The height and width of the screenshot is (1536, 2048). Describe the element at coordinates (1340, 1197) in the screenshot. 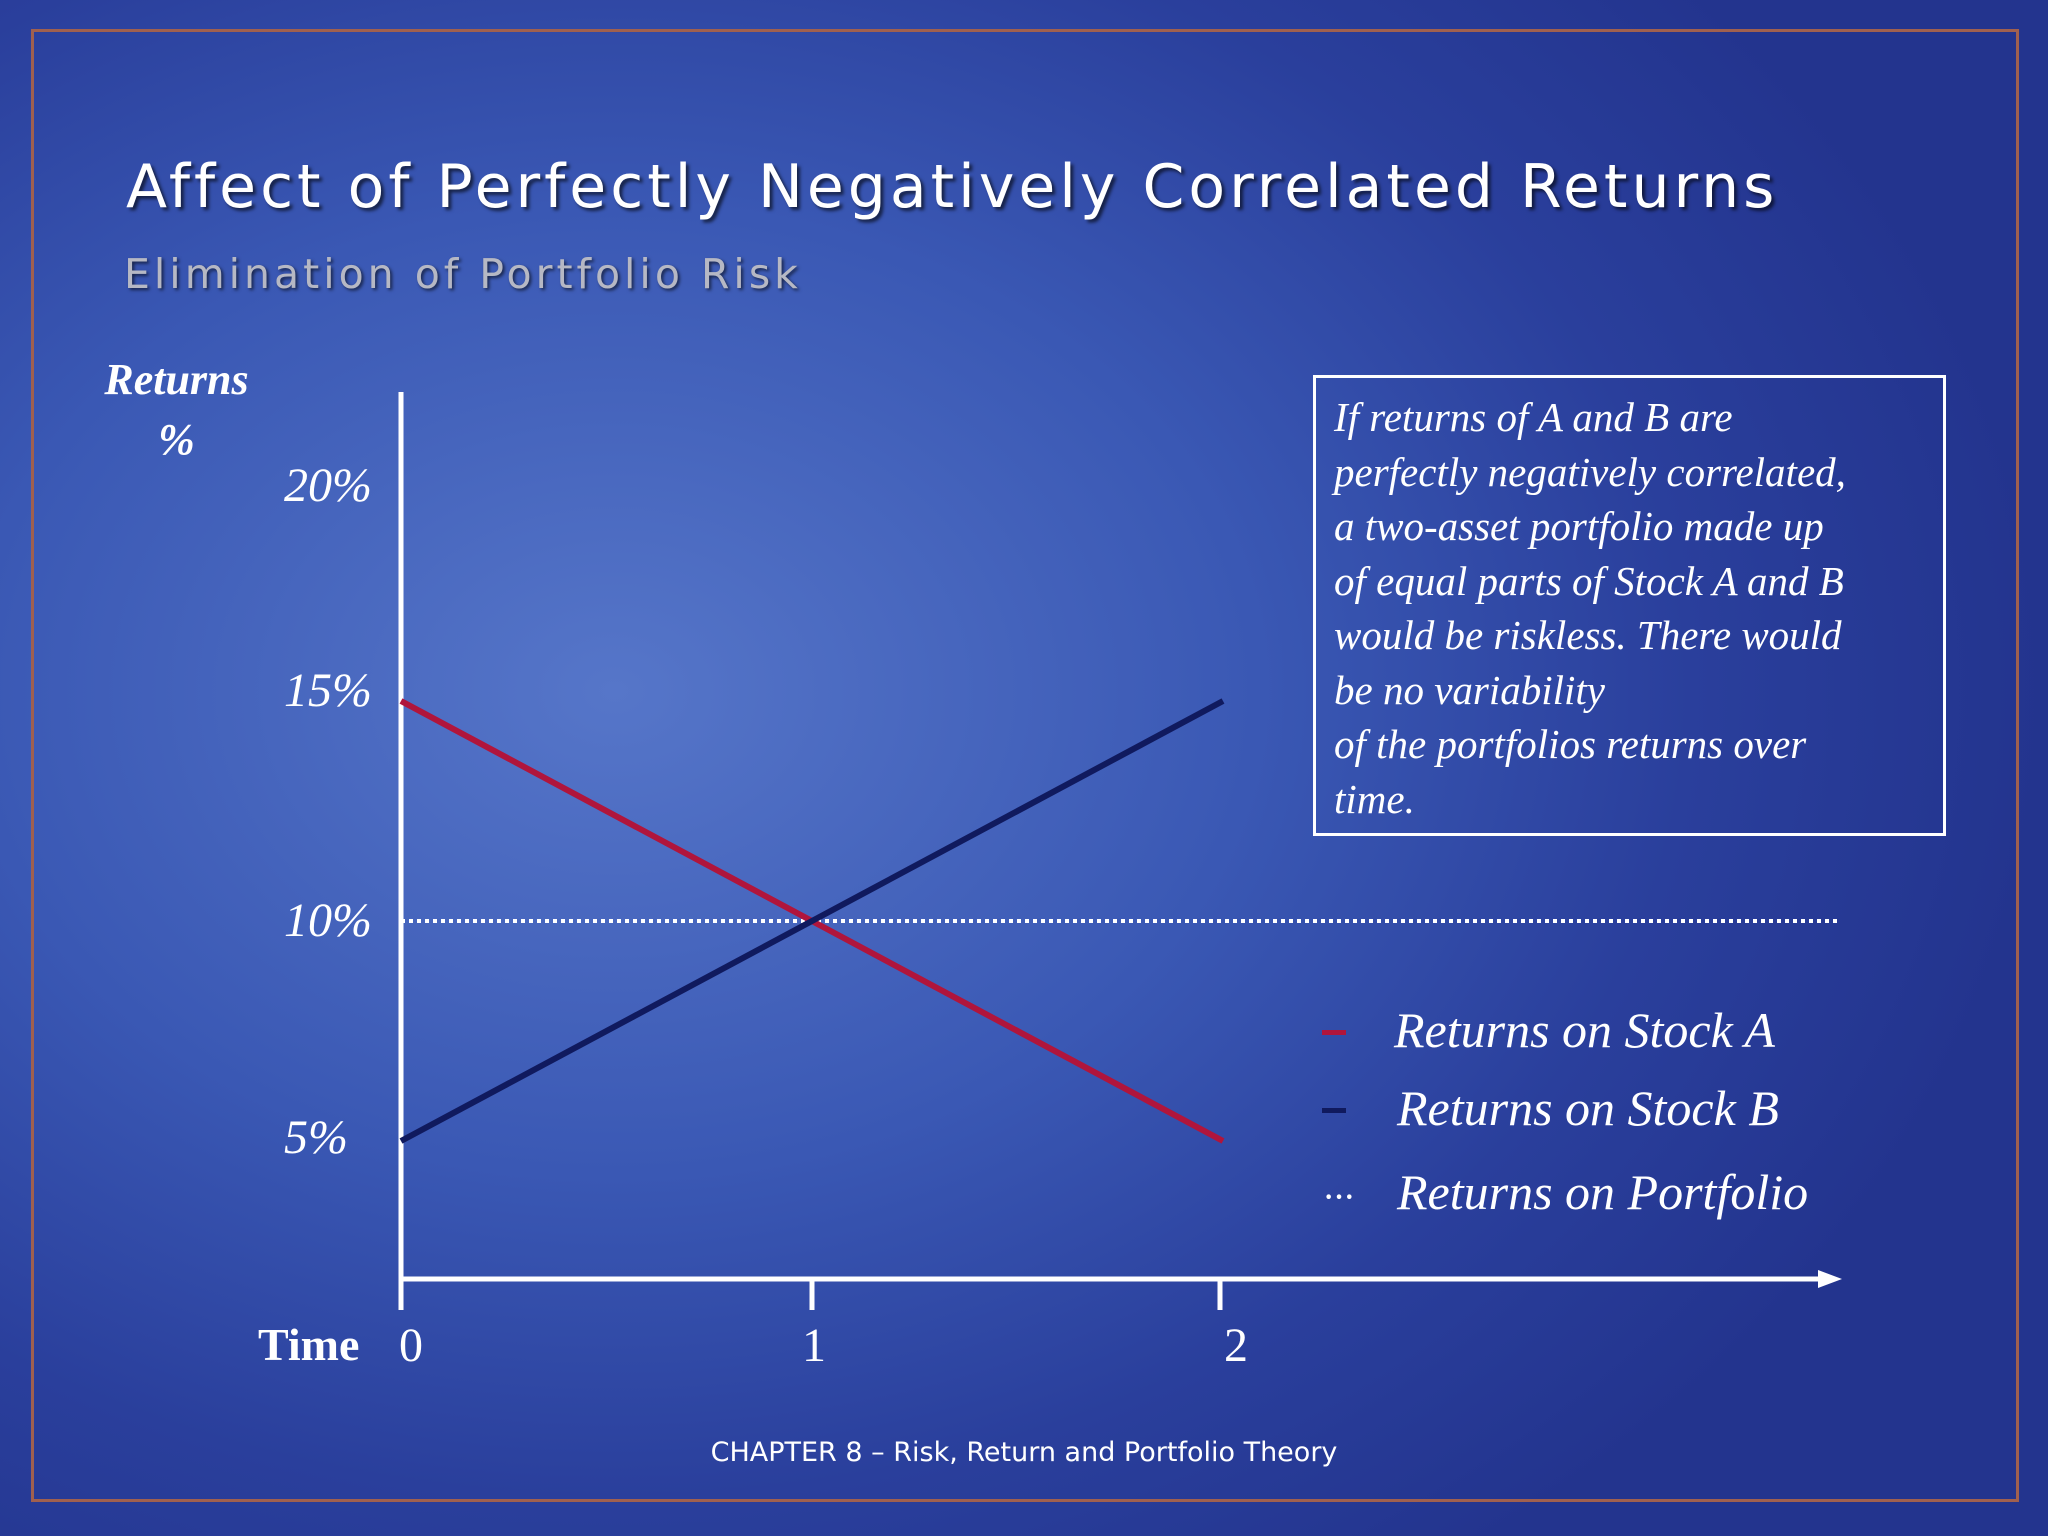

I see `legend-dots-icon: ···` at that location.